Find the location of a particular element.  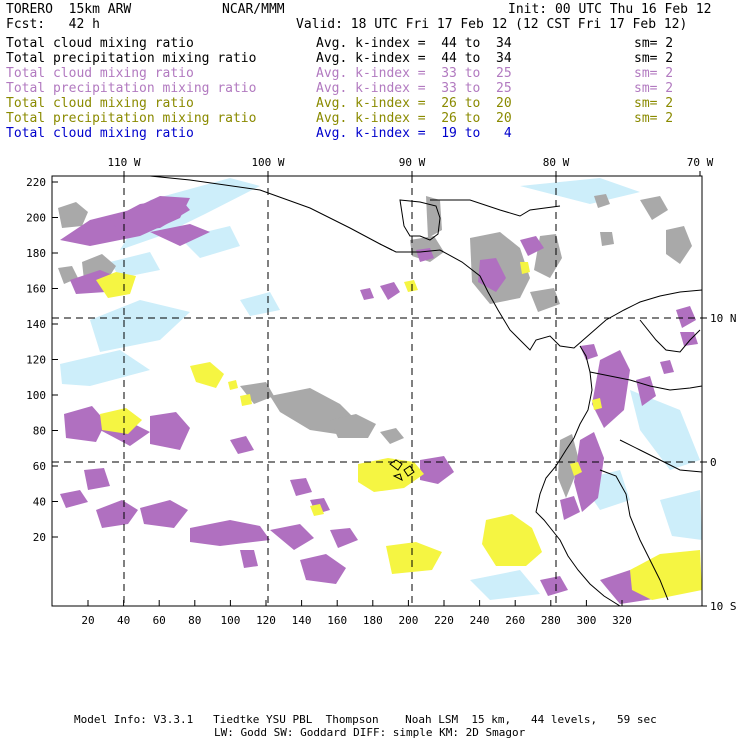

longitude-label: 80 W is located at coordinates (556, 162).